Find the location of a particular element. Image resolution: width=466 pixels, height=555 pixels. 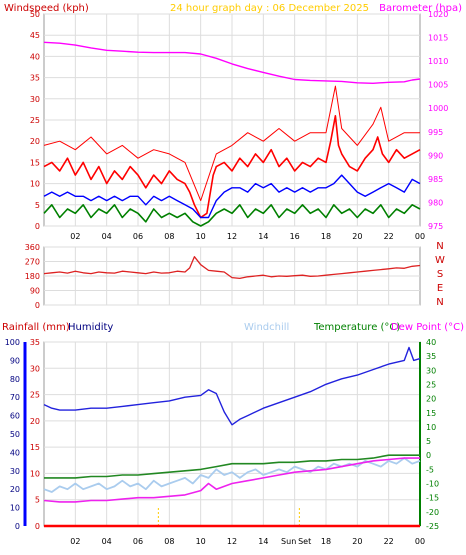

windspeed-tick: 45 is located at coordinates (35, 35).